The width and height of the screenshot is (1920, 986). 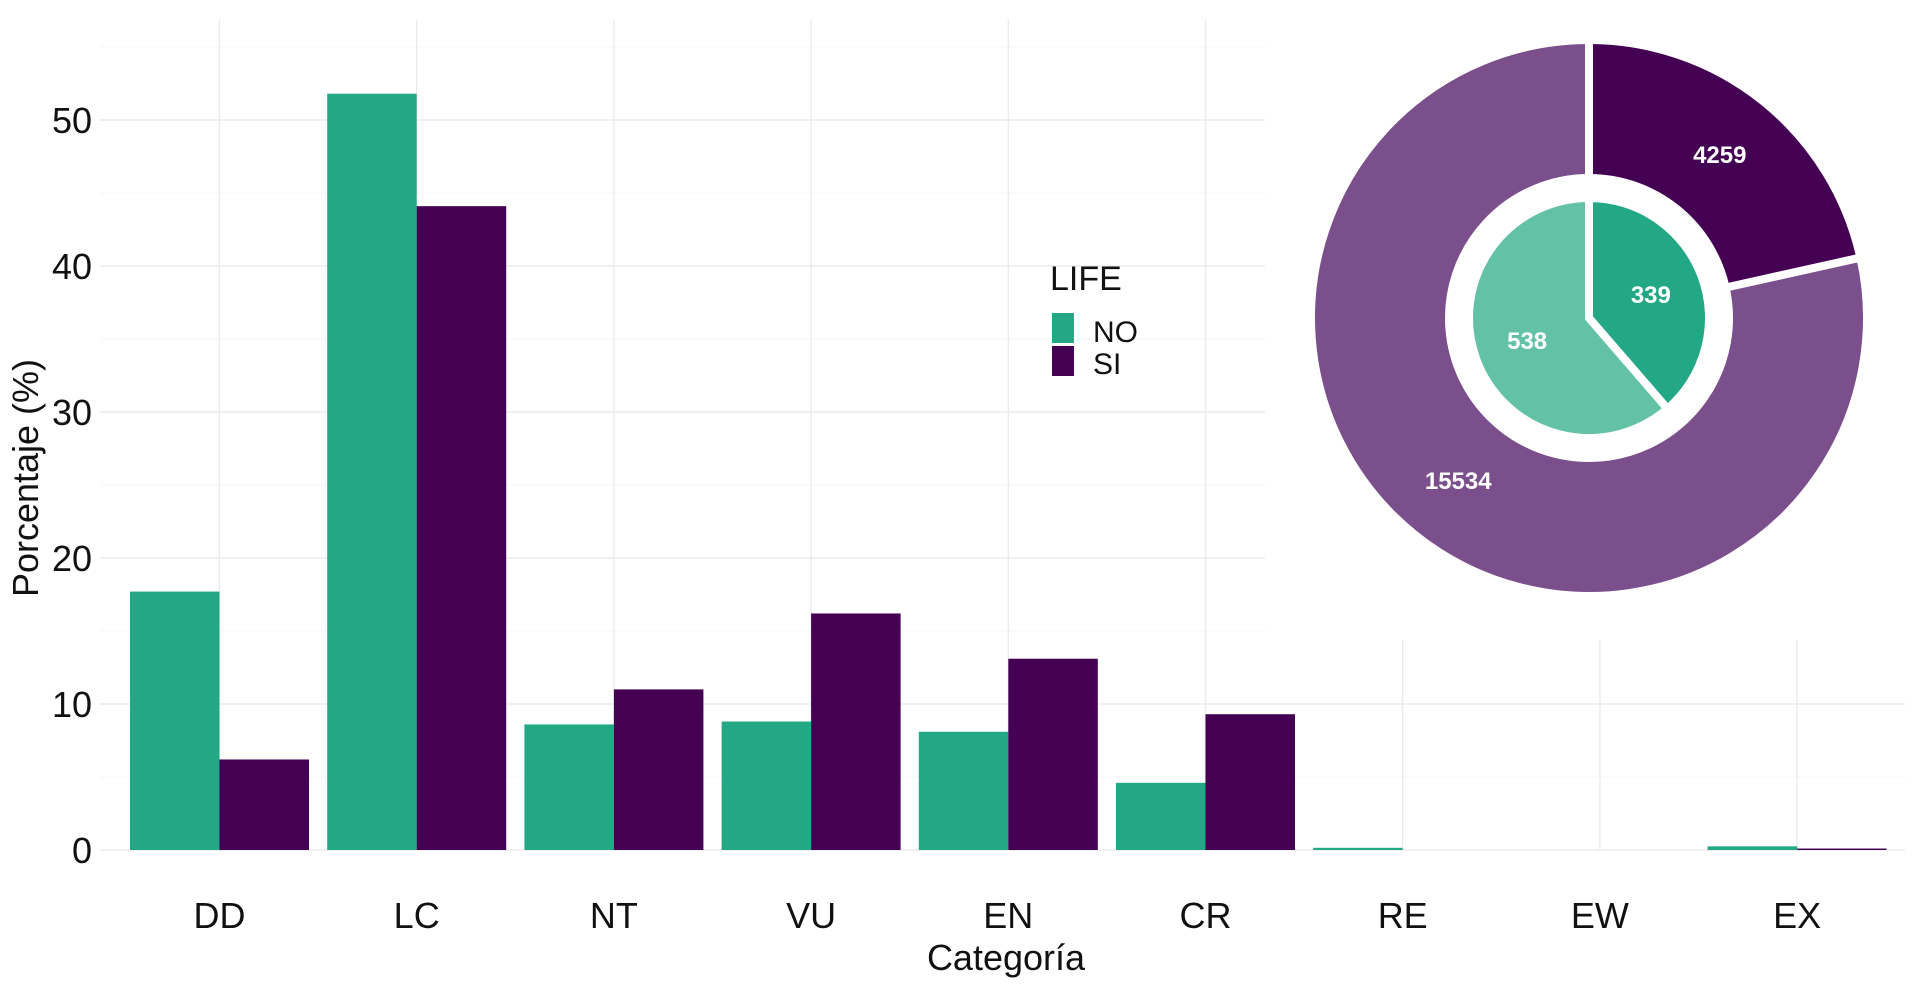 I want to click on legend-label-no: NO, so click(x=1115, y=332).